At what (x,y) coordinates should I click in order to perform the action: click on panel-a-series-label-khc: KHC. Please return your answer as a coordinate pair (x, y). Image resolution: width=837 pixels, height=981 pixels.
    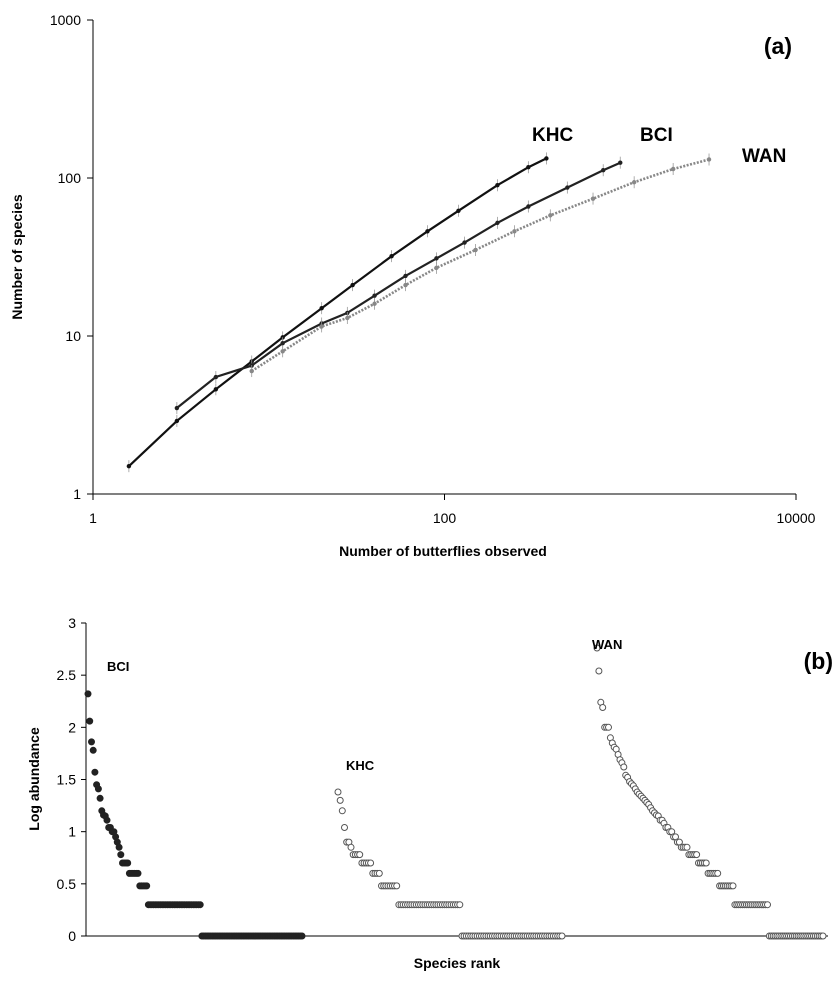
    Looking at the image, I should click on (552, 135).